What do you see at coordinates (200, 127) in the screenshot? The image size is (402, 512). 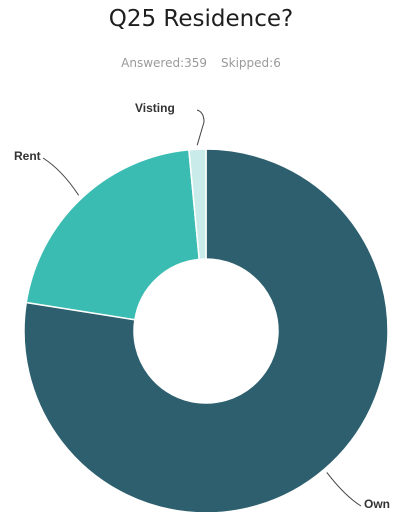 I see `leader-line-visting` at bounding box center [200, 127].